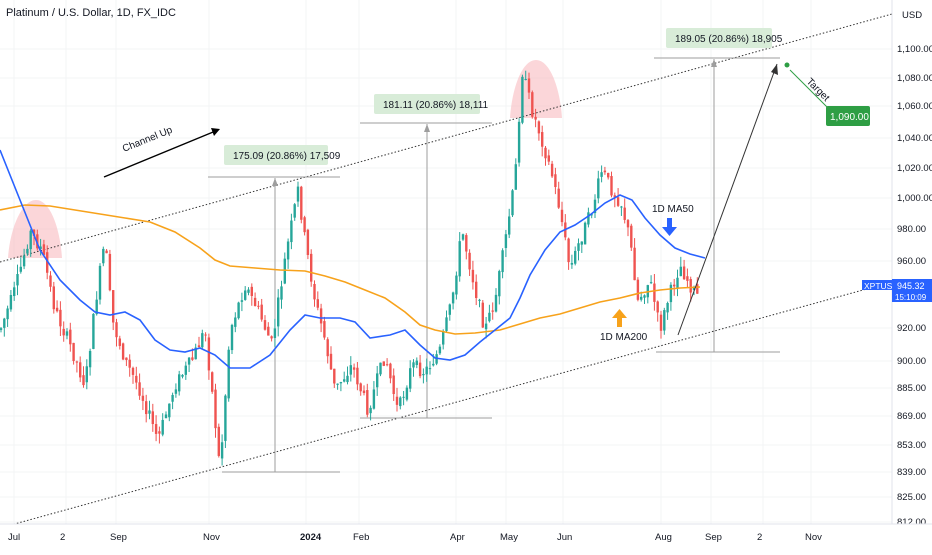 The width and height of the screenshot is (932, 555). Describe the element at coordinates (624, 326) in the screenshot. I see `ma200-annotation: 1D MA200` at that location.